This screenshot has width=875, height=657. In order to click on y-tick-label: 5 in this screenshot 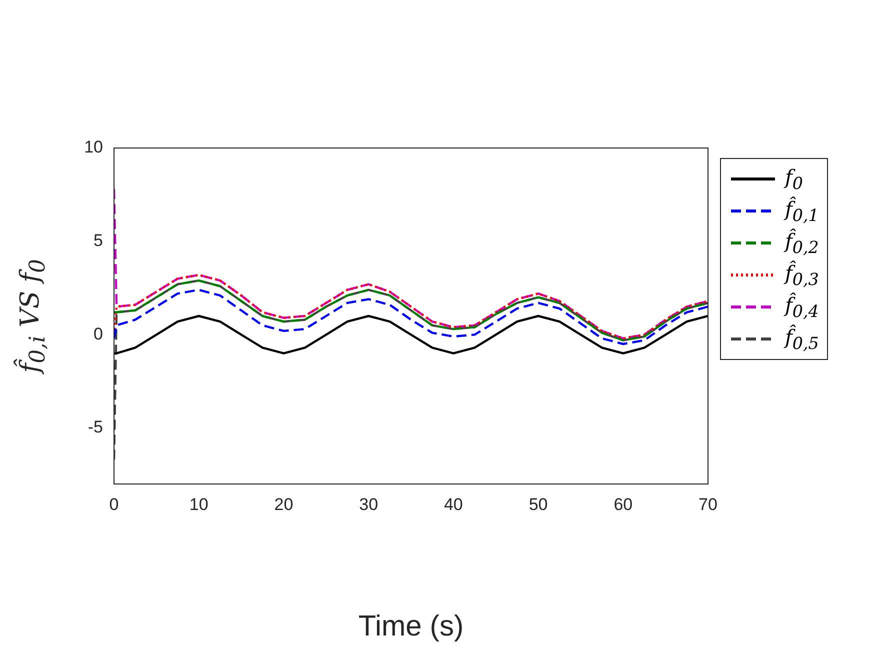, I will do `click(98, 240)`.